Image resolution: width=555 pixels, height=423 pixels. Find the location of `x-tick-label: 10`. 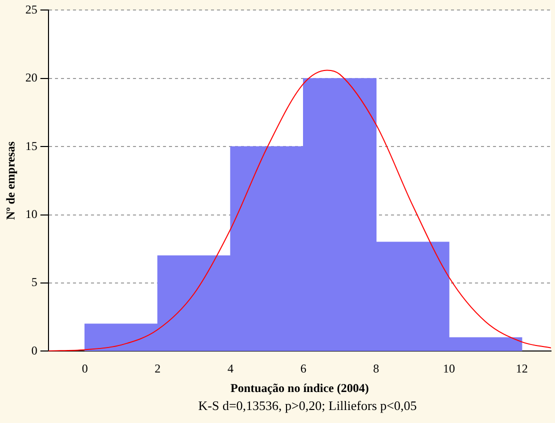

x-tick-label: 10 is located at coordinates (449, 369).